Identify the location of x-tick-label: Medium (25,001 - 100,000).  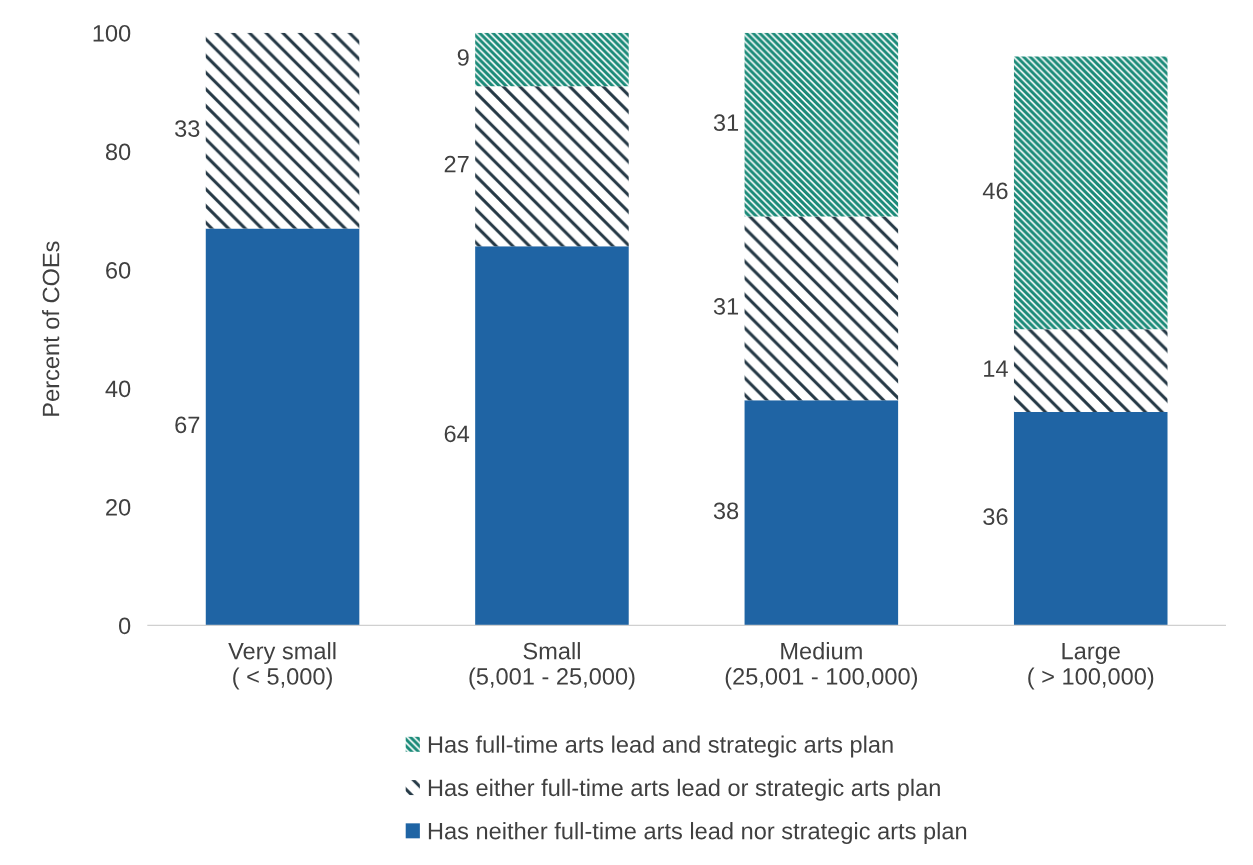
(821, 666).